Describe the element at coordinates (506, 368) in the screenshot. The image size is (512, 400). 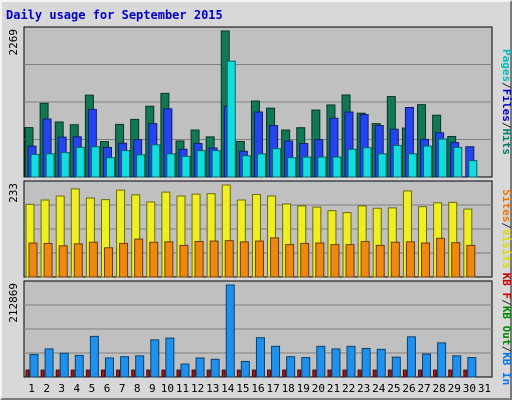
I see `legend-entry: KB In` at that location.